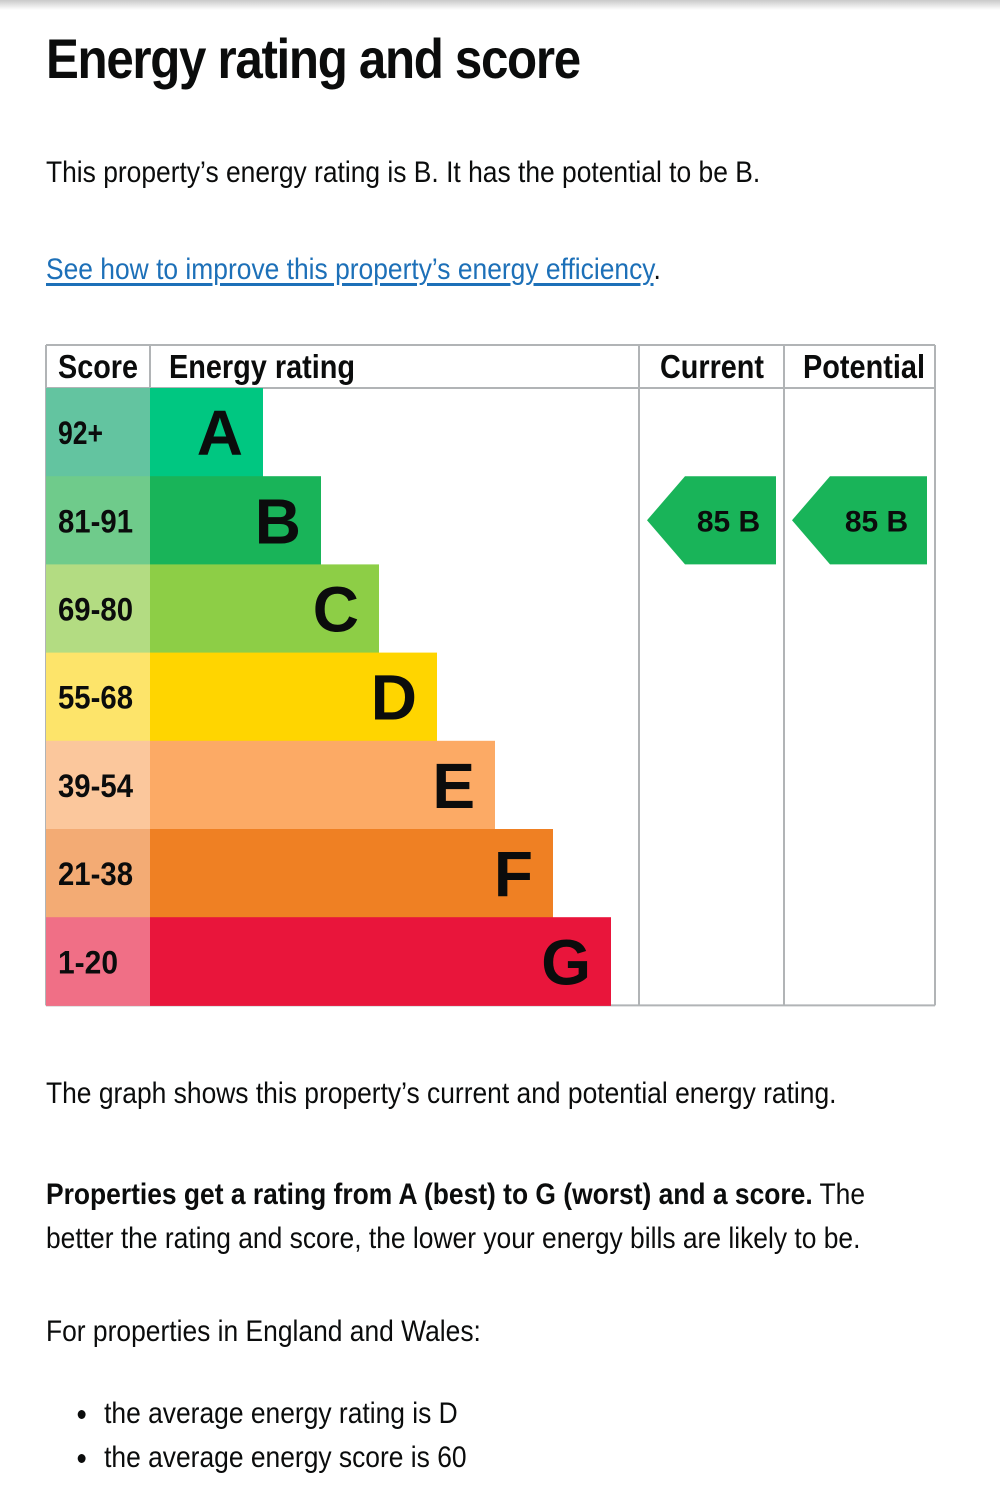 The height and width of the screenshot is (1500, 1000). Describe the element at coordinates (728, 521) in the screenshot. I see `current-rating-label: 85 B` at that location.